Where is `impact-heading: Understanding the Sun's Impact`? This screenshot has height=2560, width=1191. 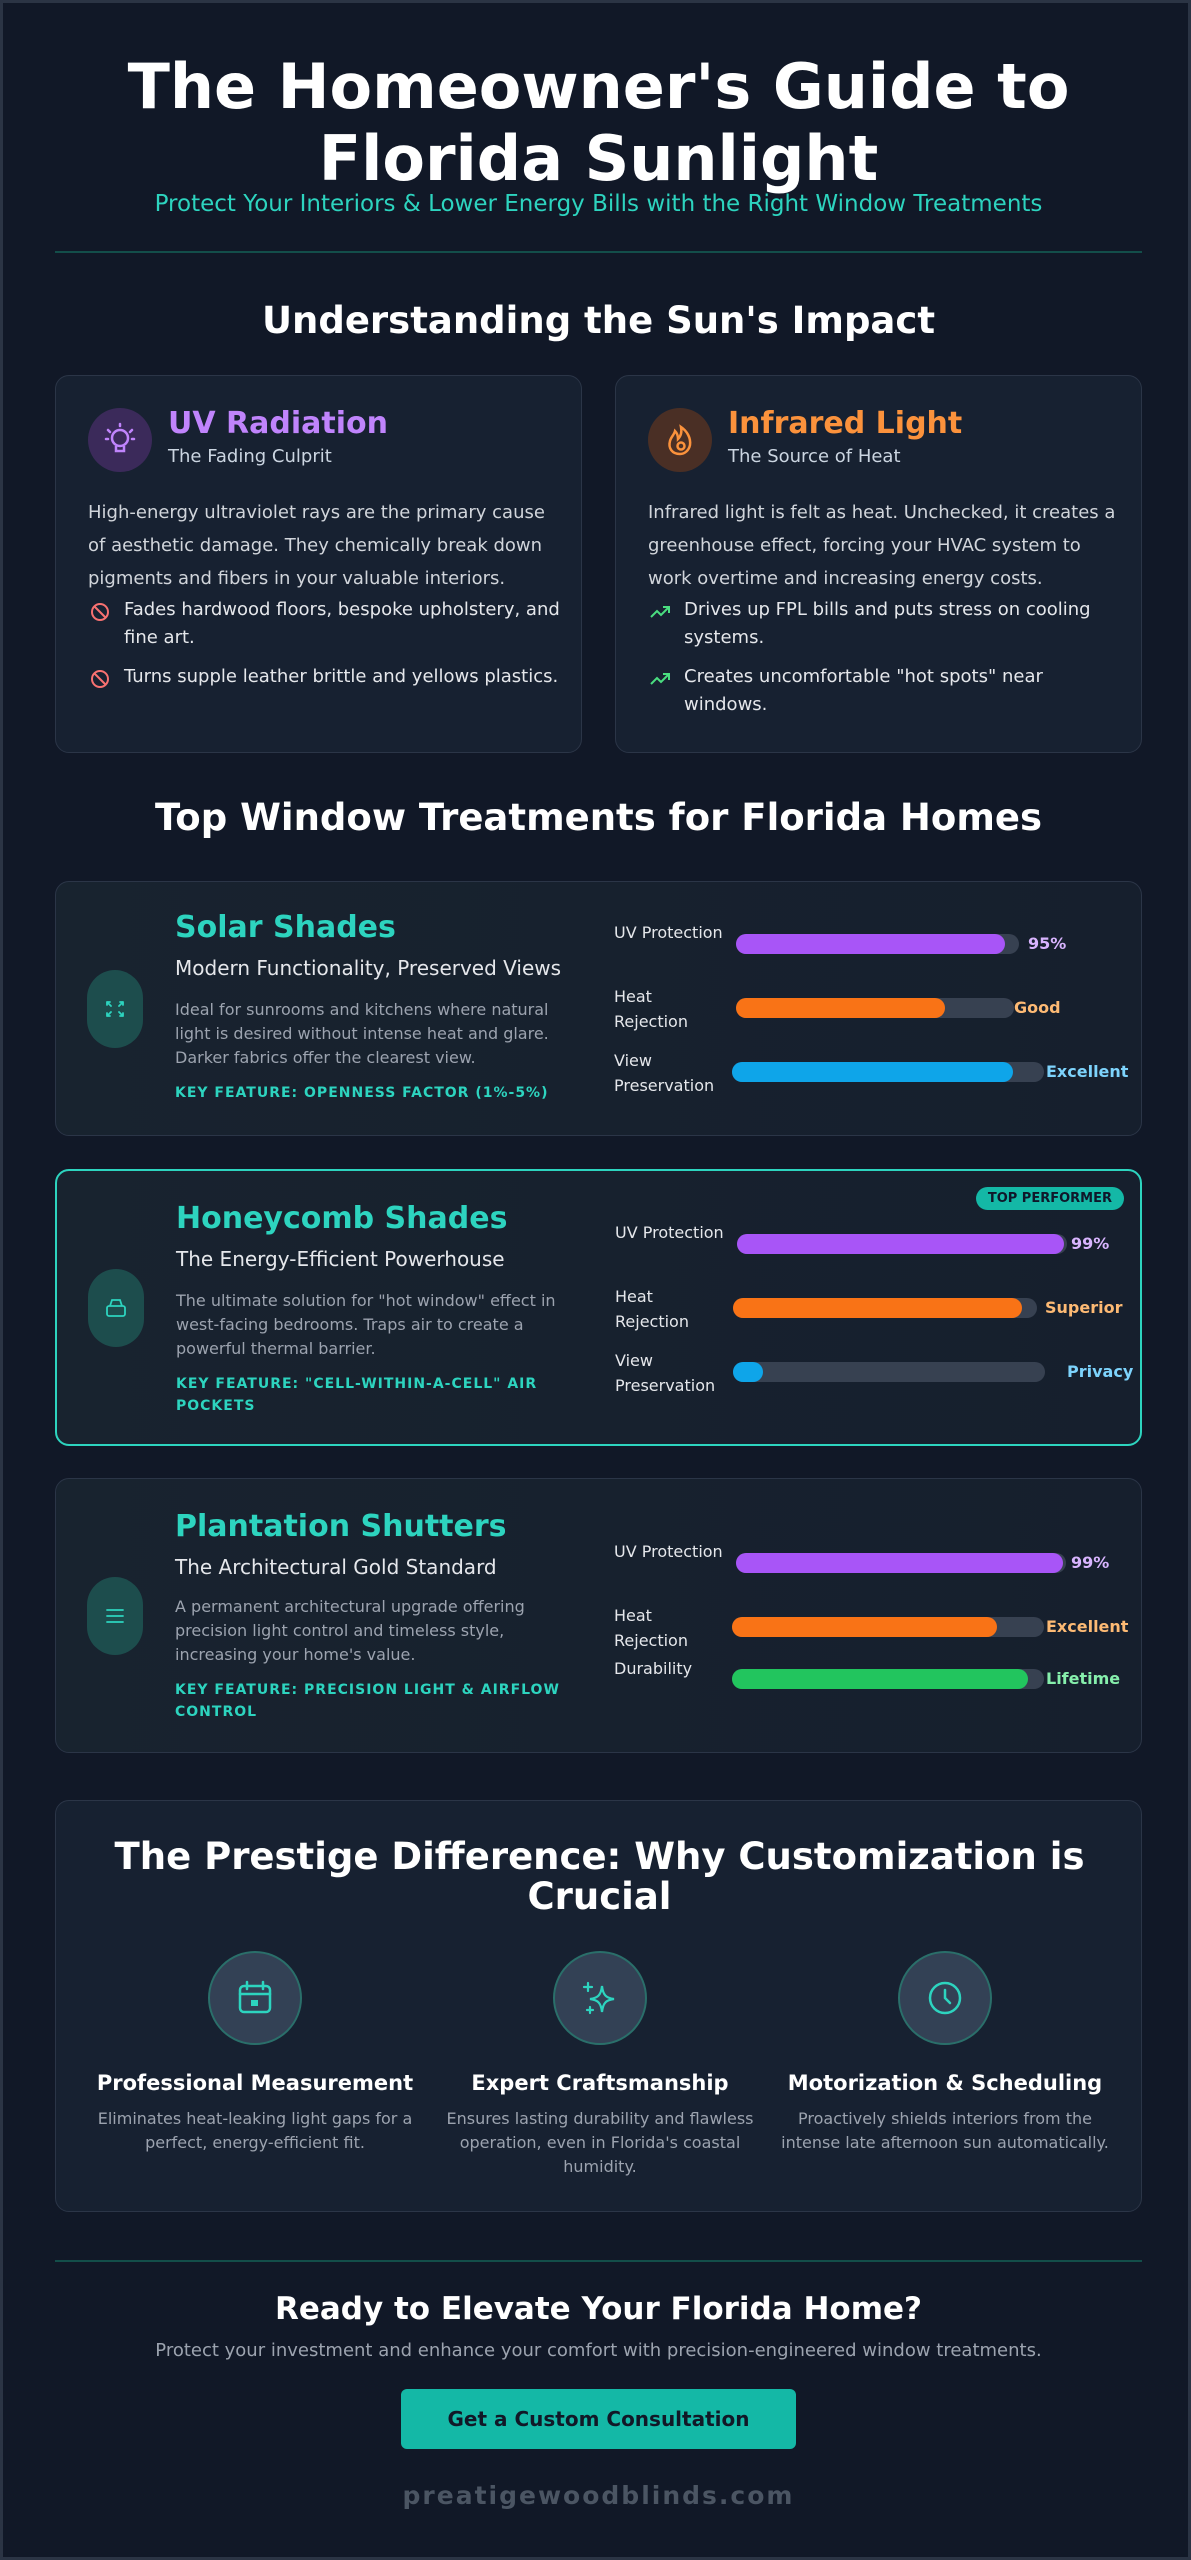 impact-heading: Understanding the Sun's Impact is located at coordinates (598, 320).